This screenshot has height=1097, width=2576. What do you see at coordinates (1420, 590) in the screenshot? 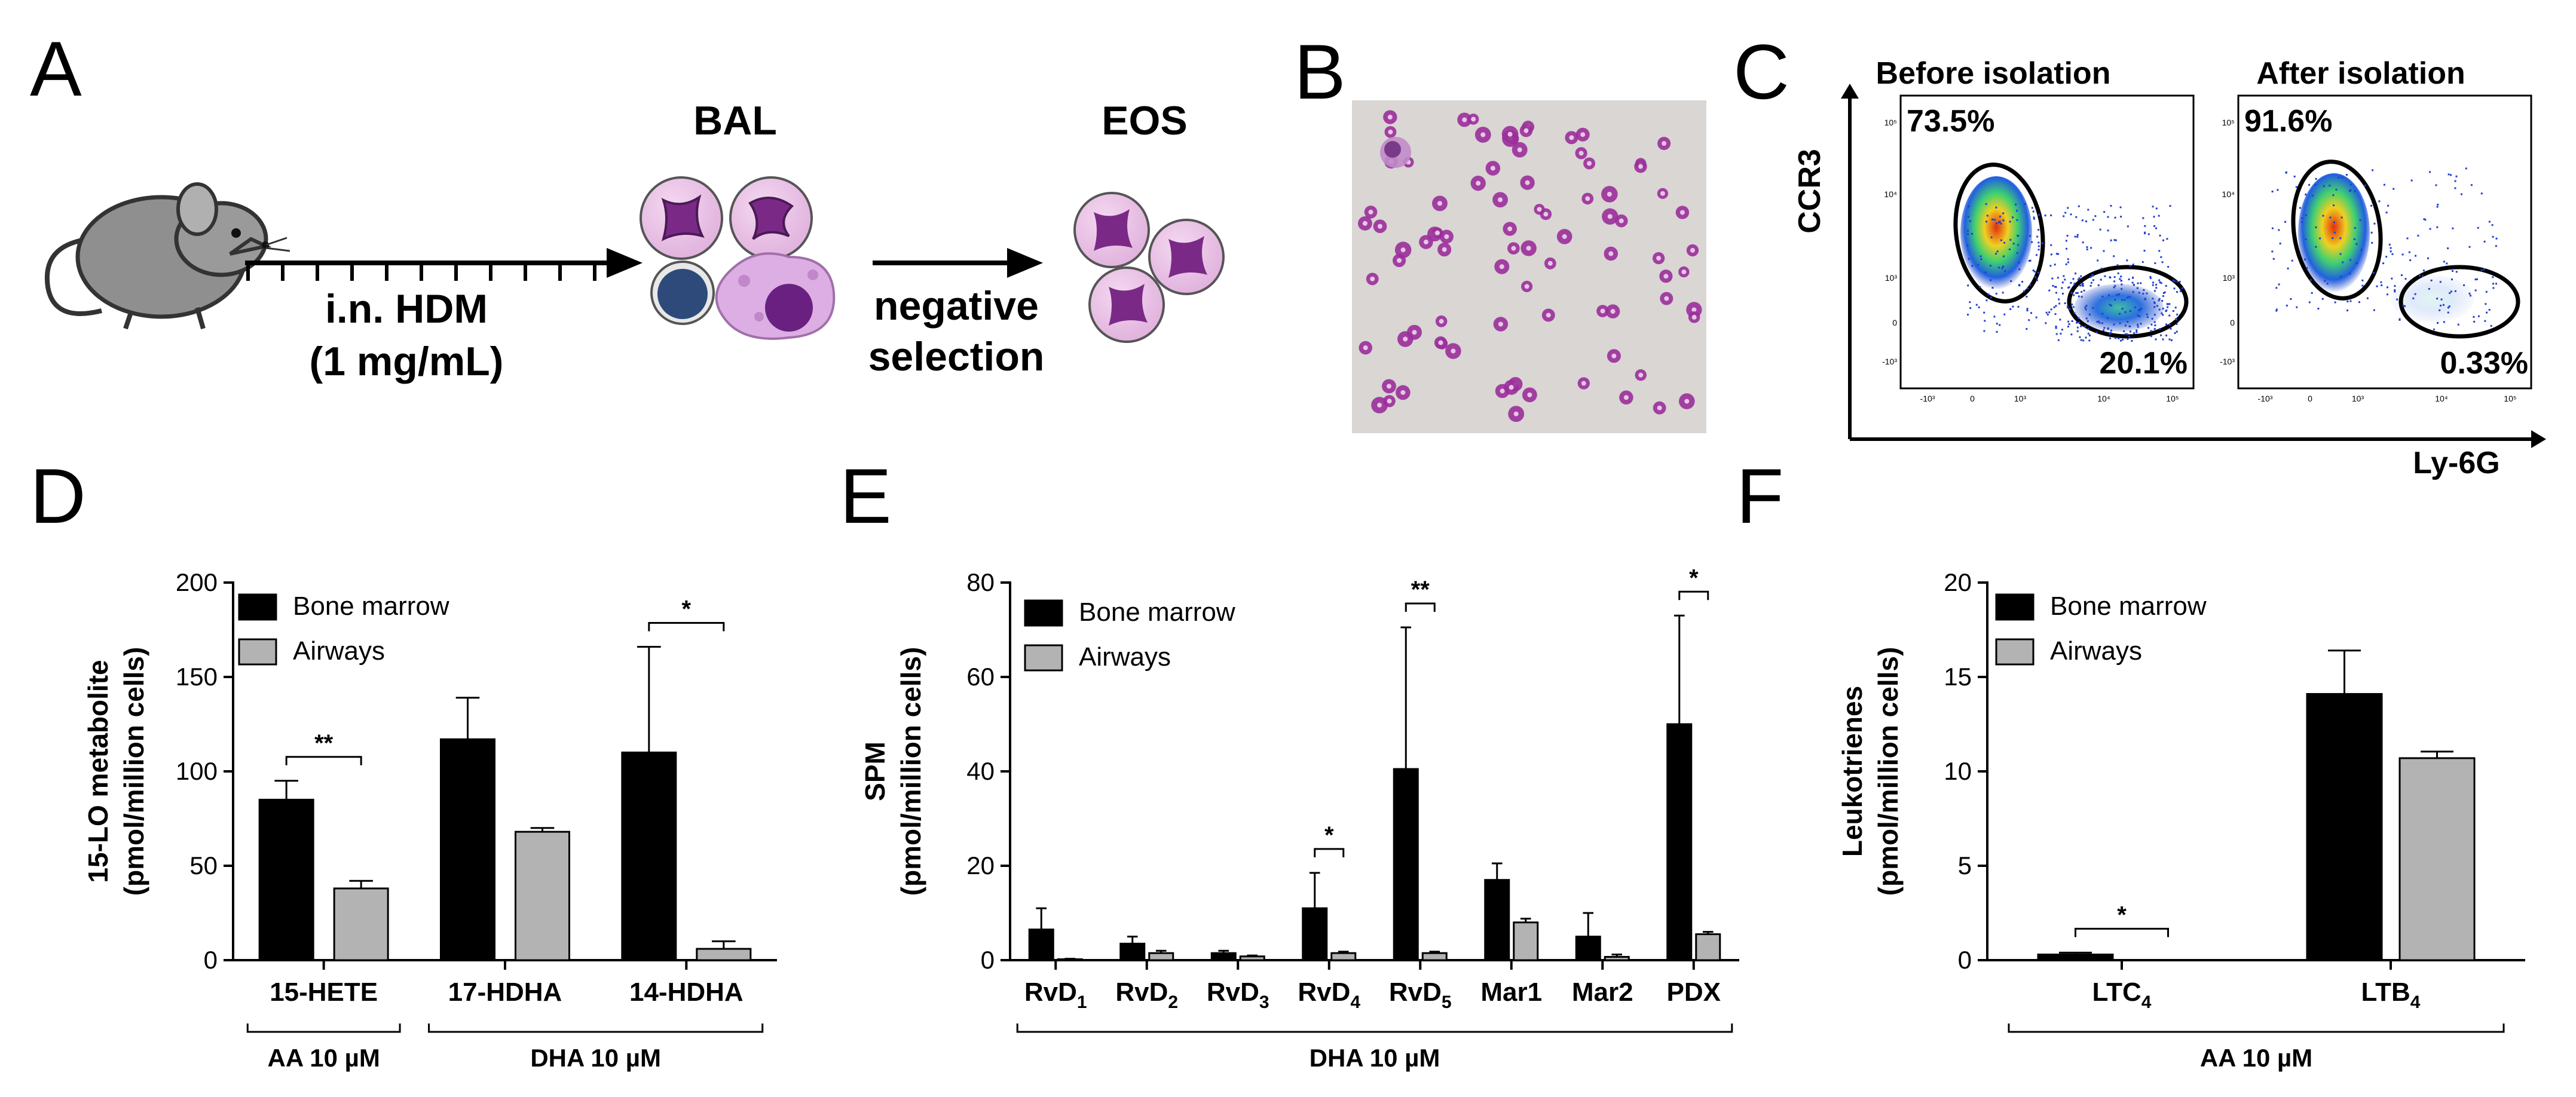
I see `significance-label: **` at bounding box center [1420, 590].